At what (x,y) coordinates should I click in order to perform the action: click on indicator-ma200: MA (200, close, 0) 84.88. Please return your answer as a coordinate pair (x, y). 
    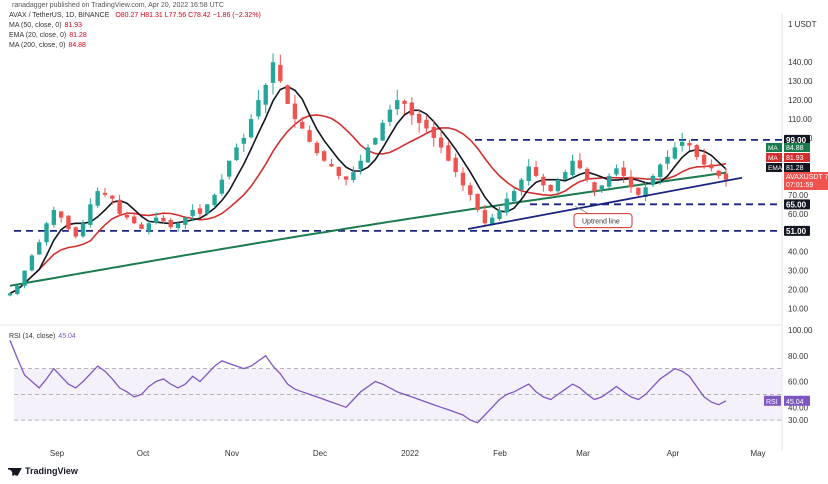
    Looking at the image, I should click on (47, 45).